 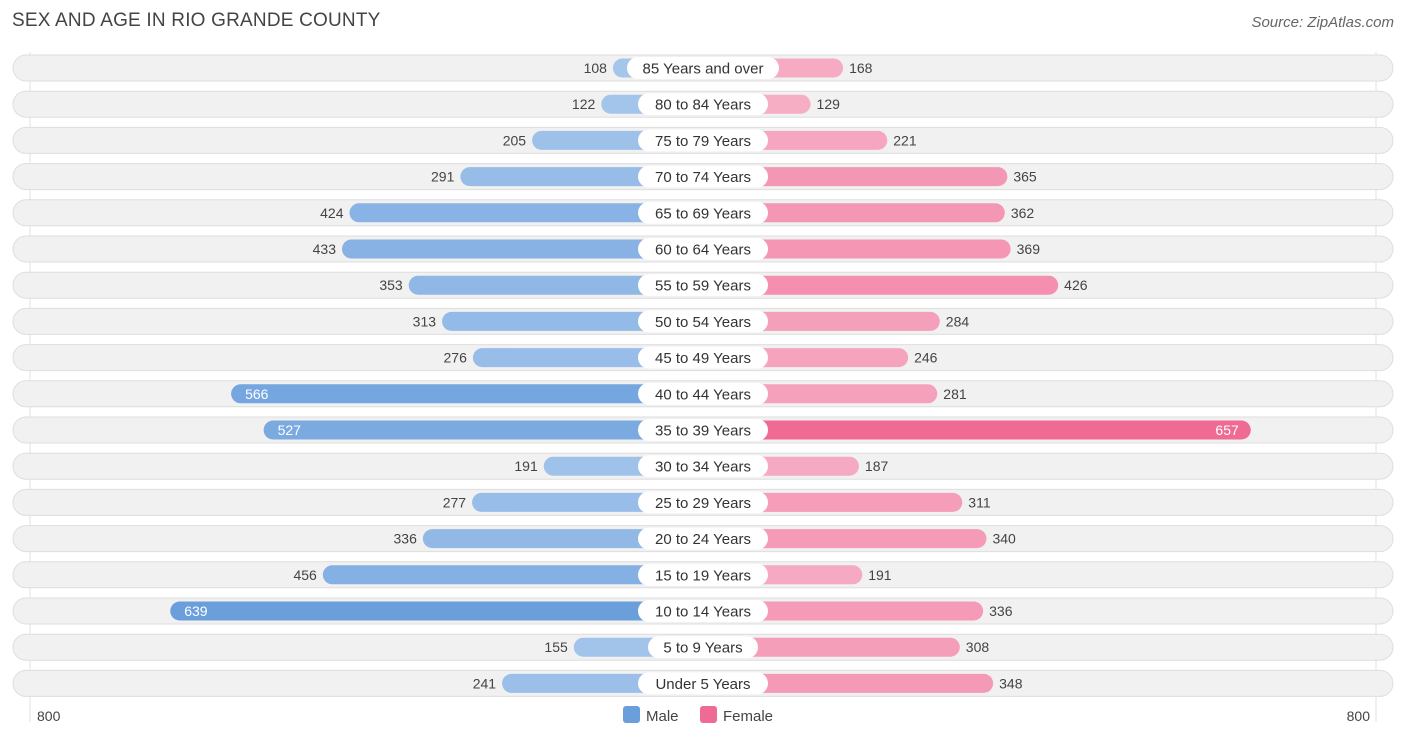 What do you see at coordinates (1011, 683) in the screenshot?
I see `female-value-label: 348` at bounding box center [1011, 683].